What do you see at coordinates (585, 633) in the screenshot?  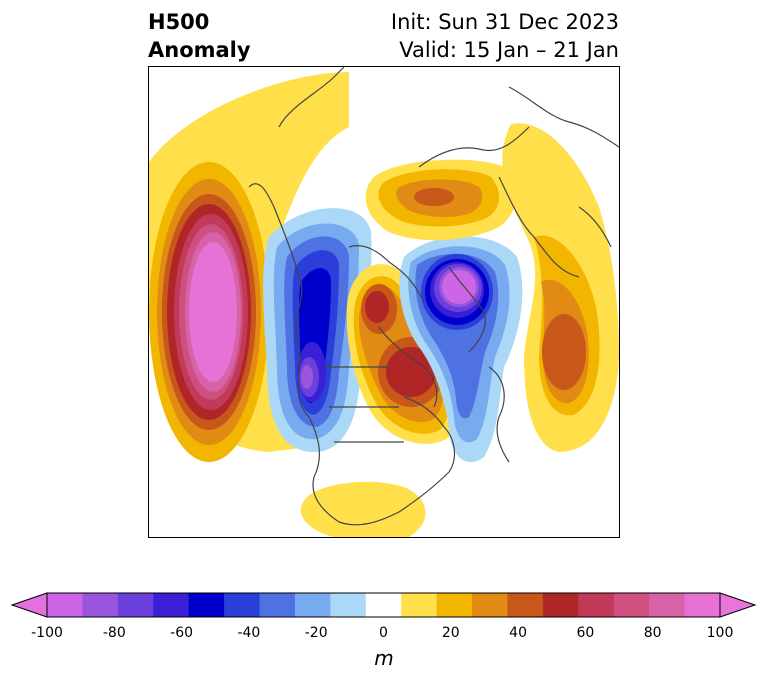 I see `colorbar-tick-label: 60` at bounding box center [585, 633].